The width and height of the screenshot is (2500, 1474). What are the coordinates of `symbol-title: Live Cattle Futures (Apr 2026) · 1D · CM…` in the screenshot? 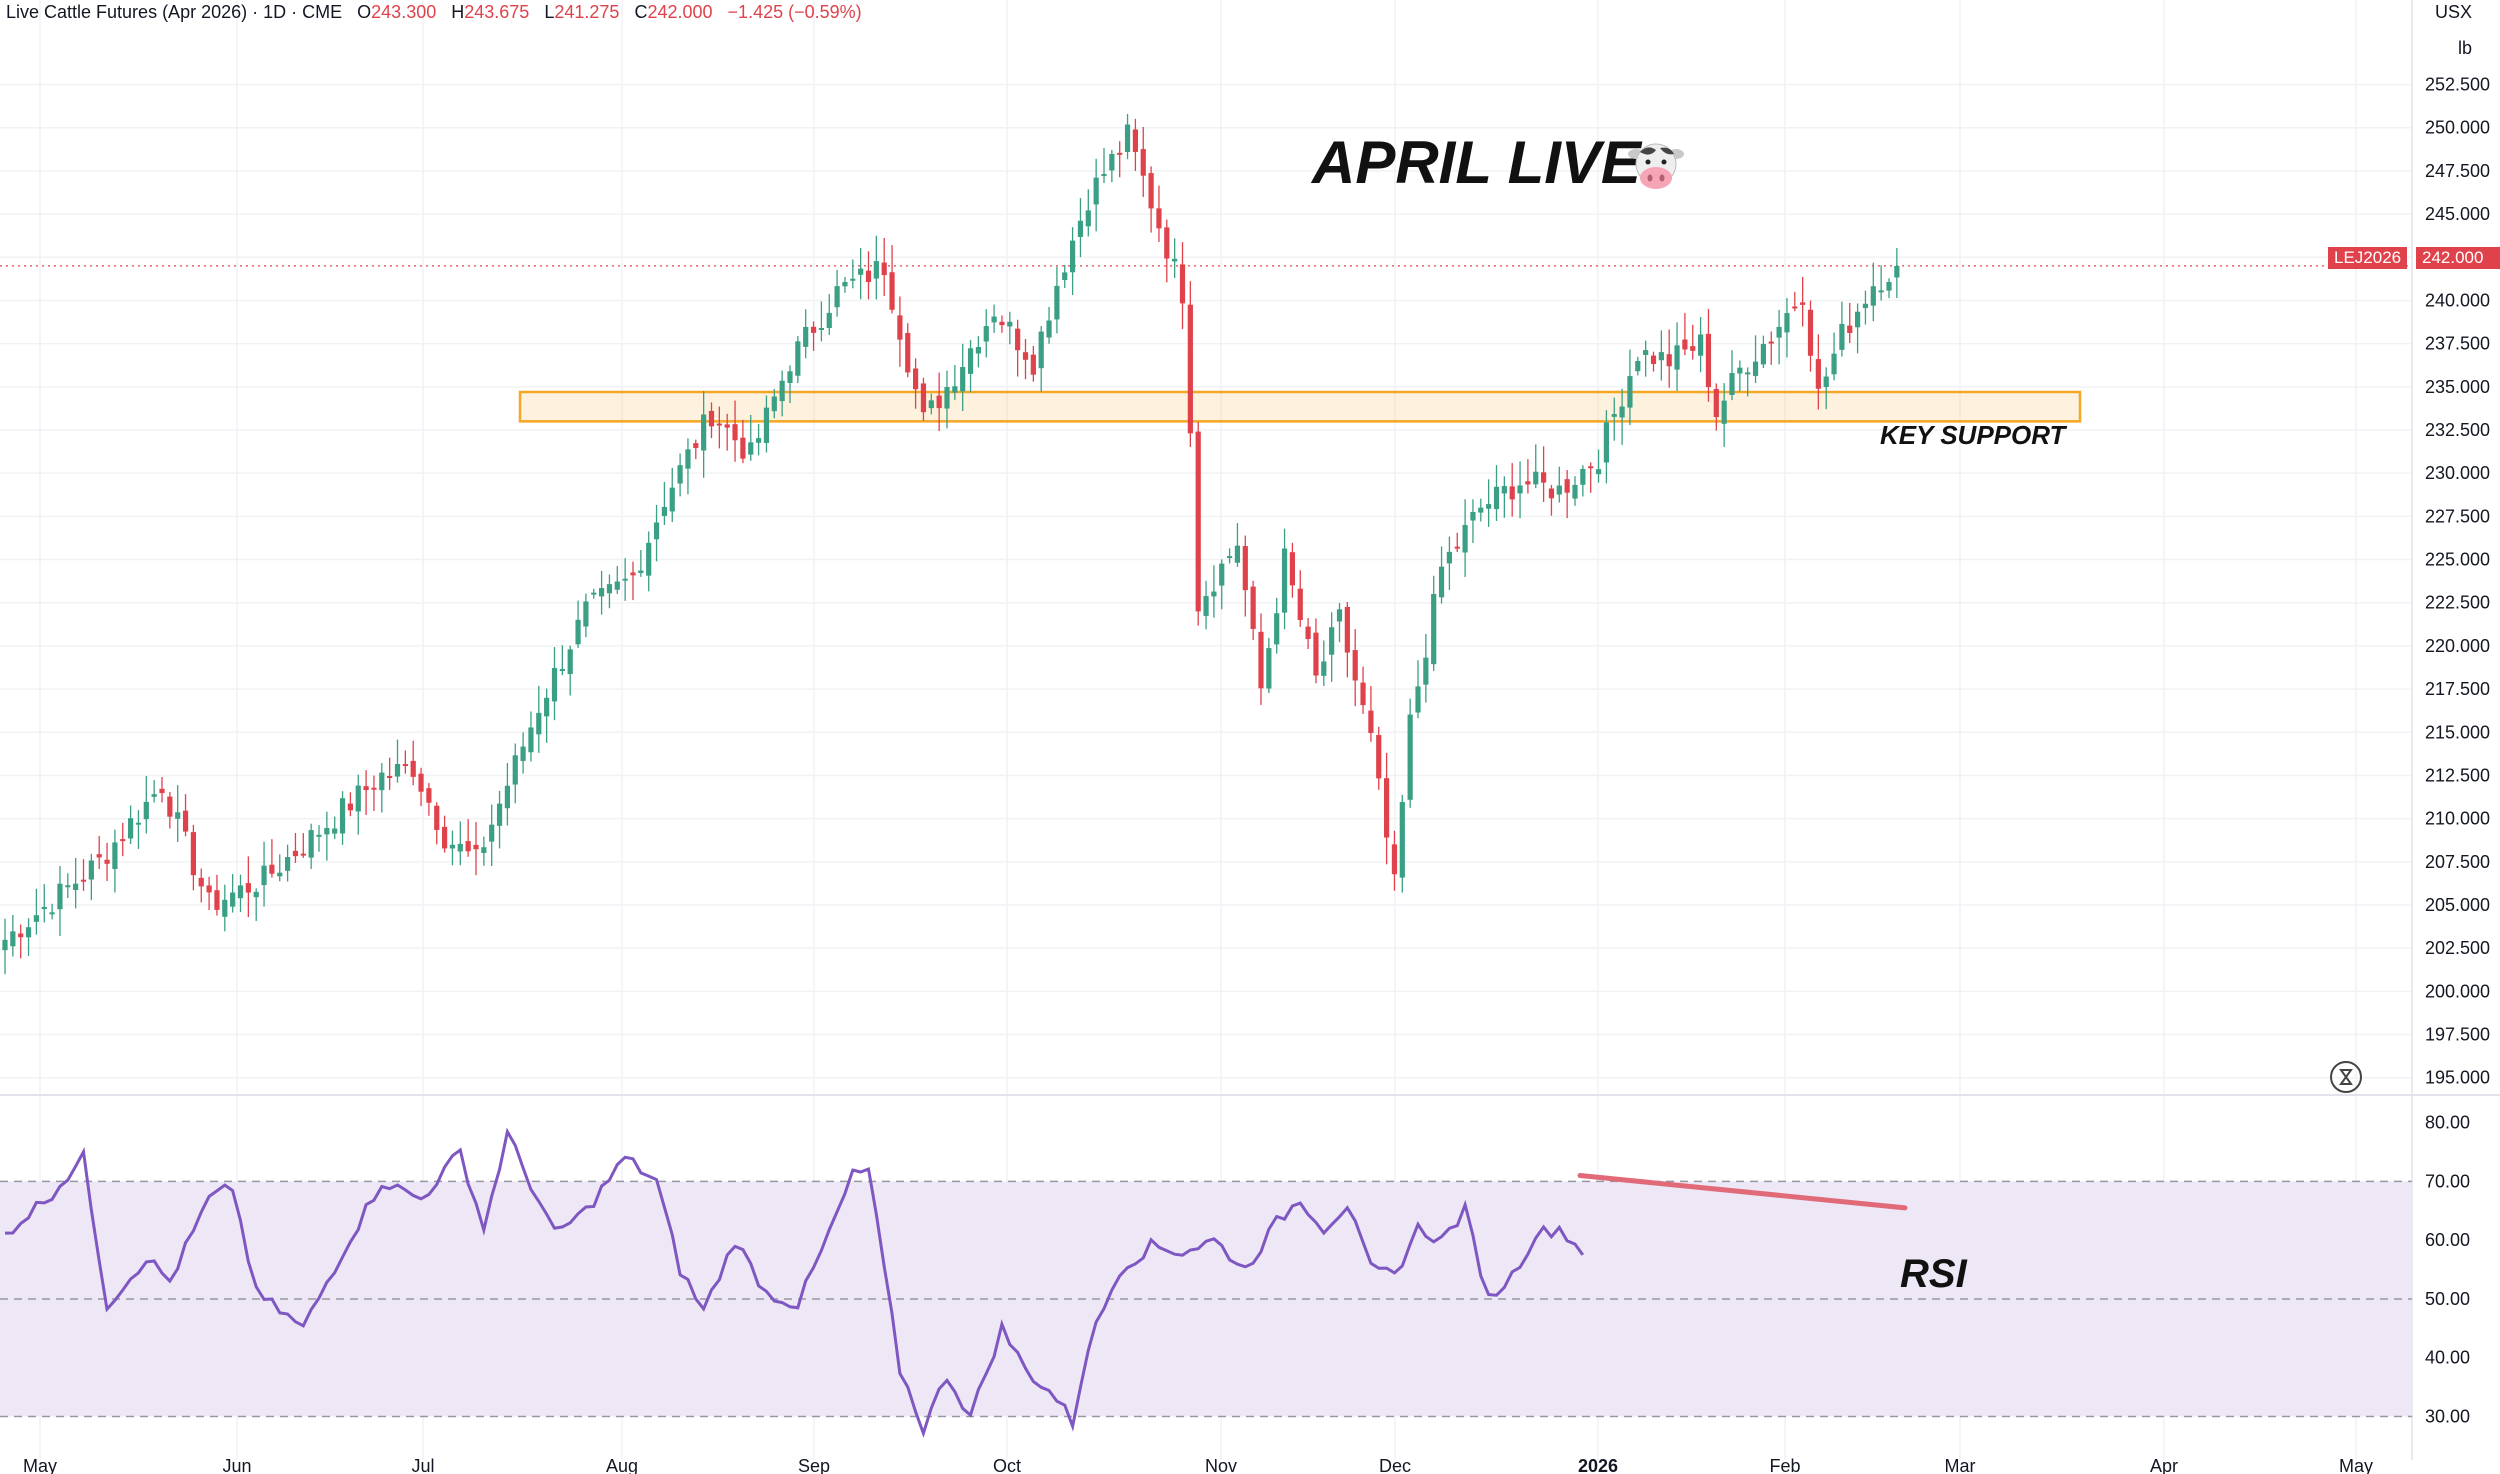 It's located at (174, 12).